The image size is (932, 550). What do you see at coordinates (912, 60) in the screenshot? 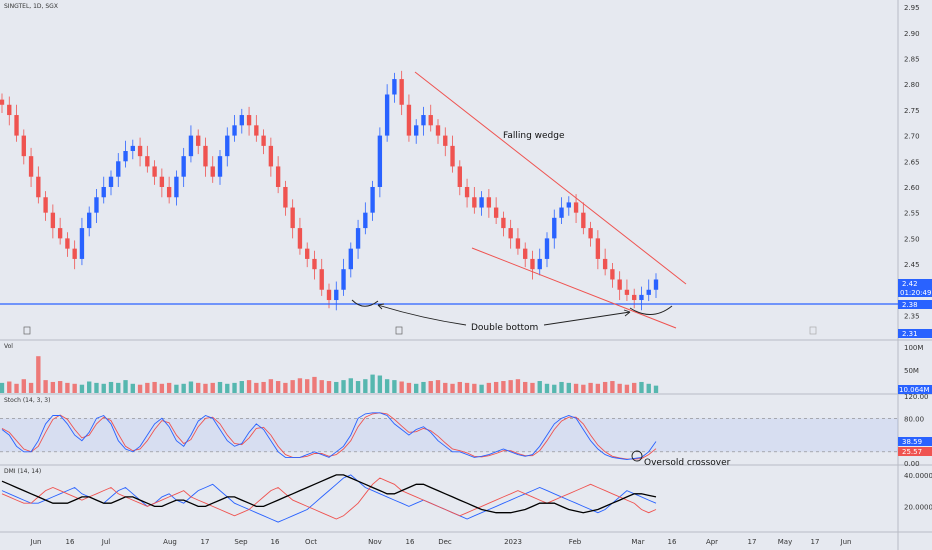
I see `price-tick-label: 2.85` at bounding box center [912, 60].